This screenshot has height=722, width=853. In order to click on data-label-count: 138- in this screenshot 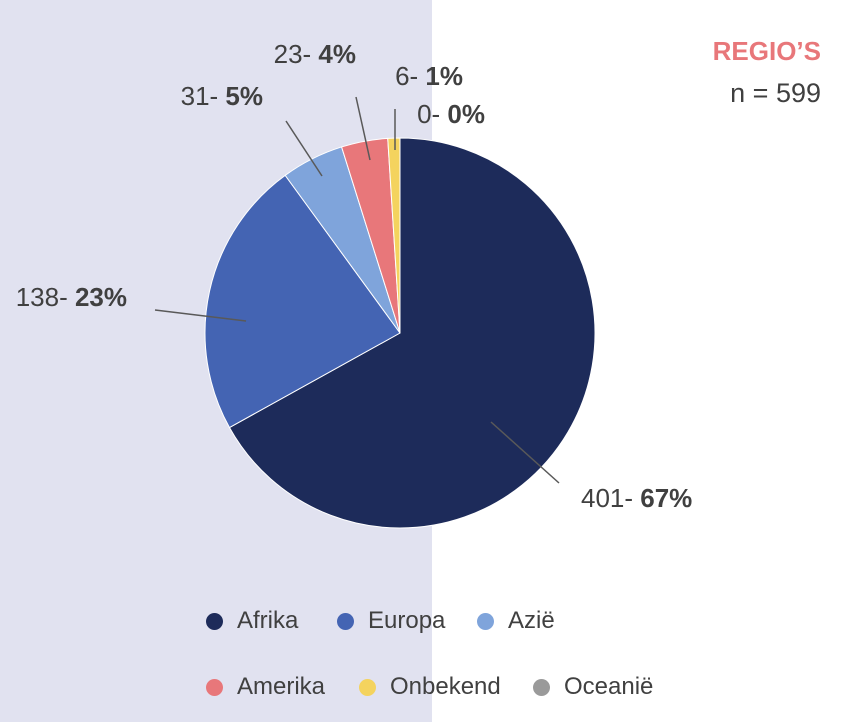, I will do `click(45, 297)`.